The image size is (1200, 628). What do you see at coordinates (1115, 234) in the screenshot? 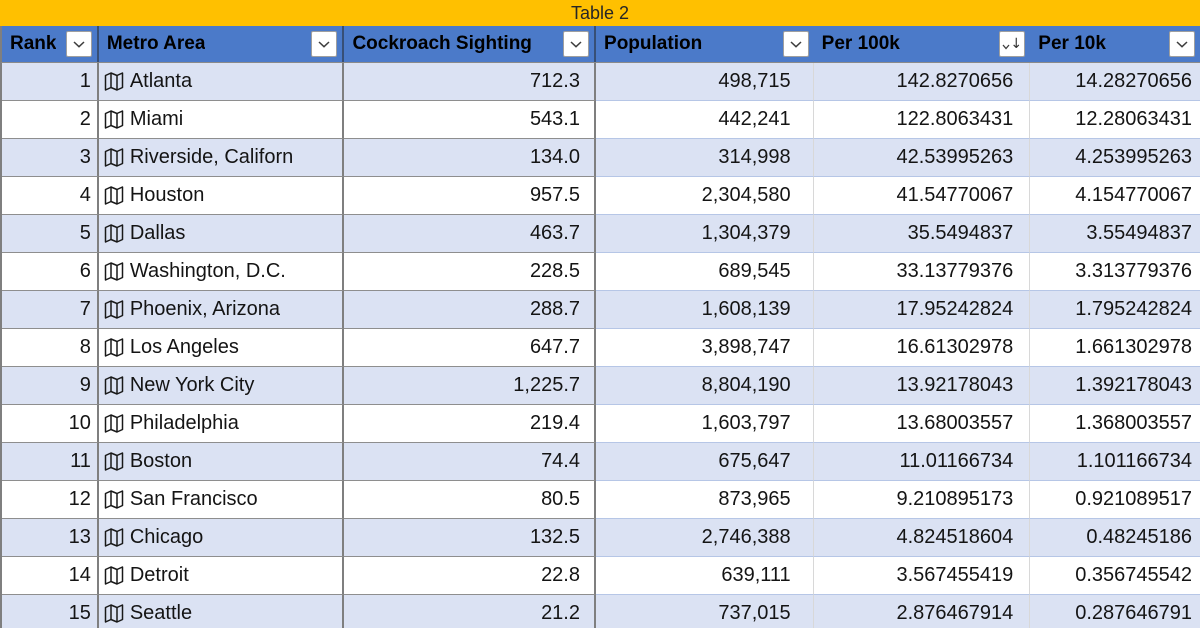
I see `cell-per10k: 3.55494837` at bounding box center [1115, 234].